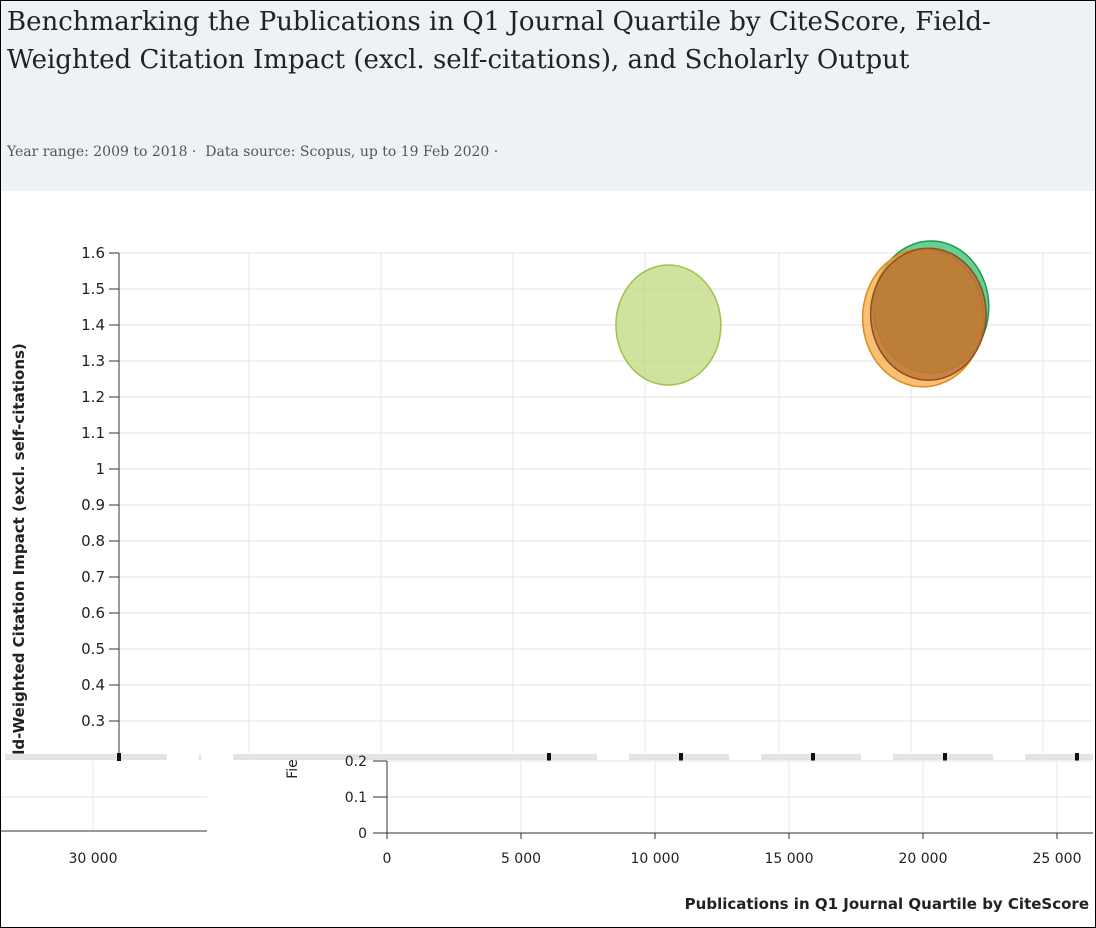 The image size is (1096, 928). I want to click on y-tick-label: 1.5, so click(93, 289).